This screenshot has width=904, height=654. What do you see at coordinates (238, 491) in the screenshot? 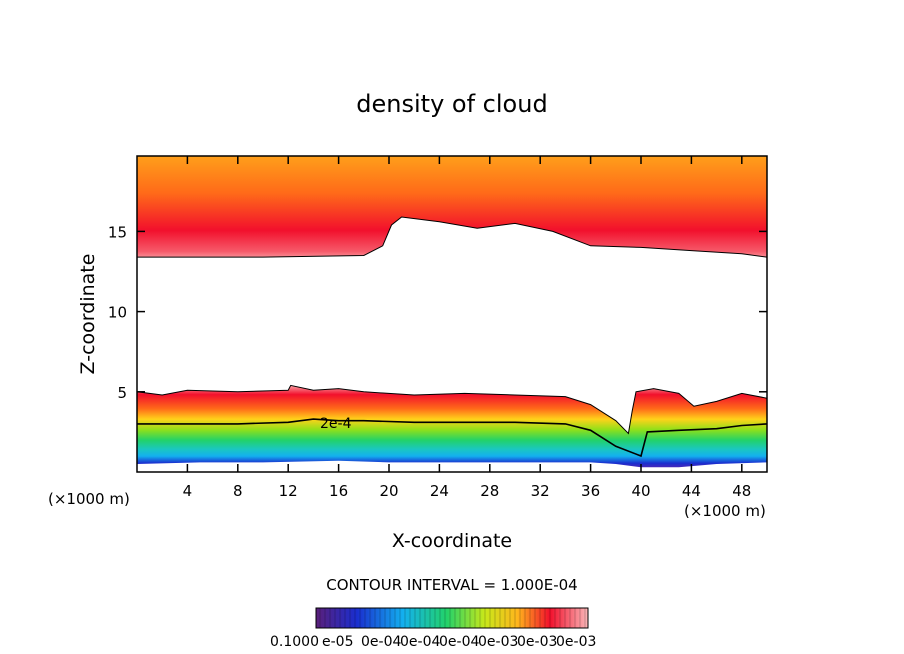
I see `x-tick-label: 8` at bounding box center [238, 491].